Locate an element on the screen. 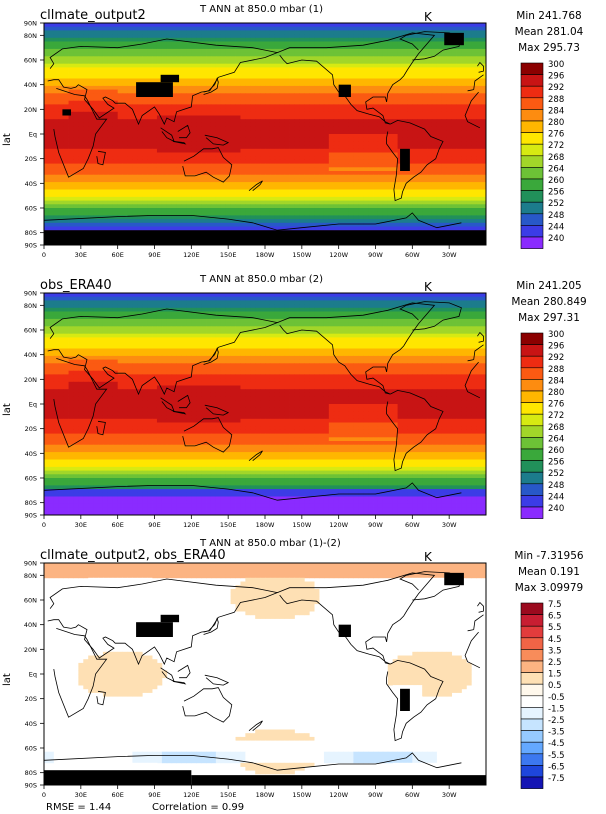  colorbar-label: -1.5 is located at coordinates (556, 709).